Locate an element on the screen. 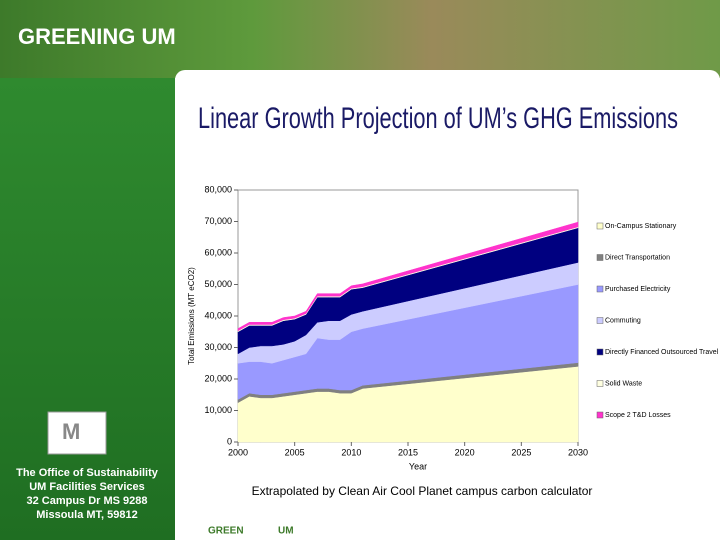  x-tick-label: 2015 is located at coordinates (408, 452).